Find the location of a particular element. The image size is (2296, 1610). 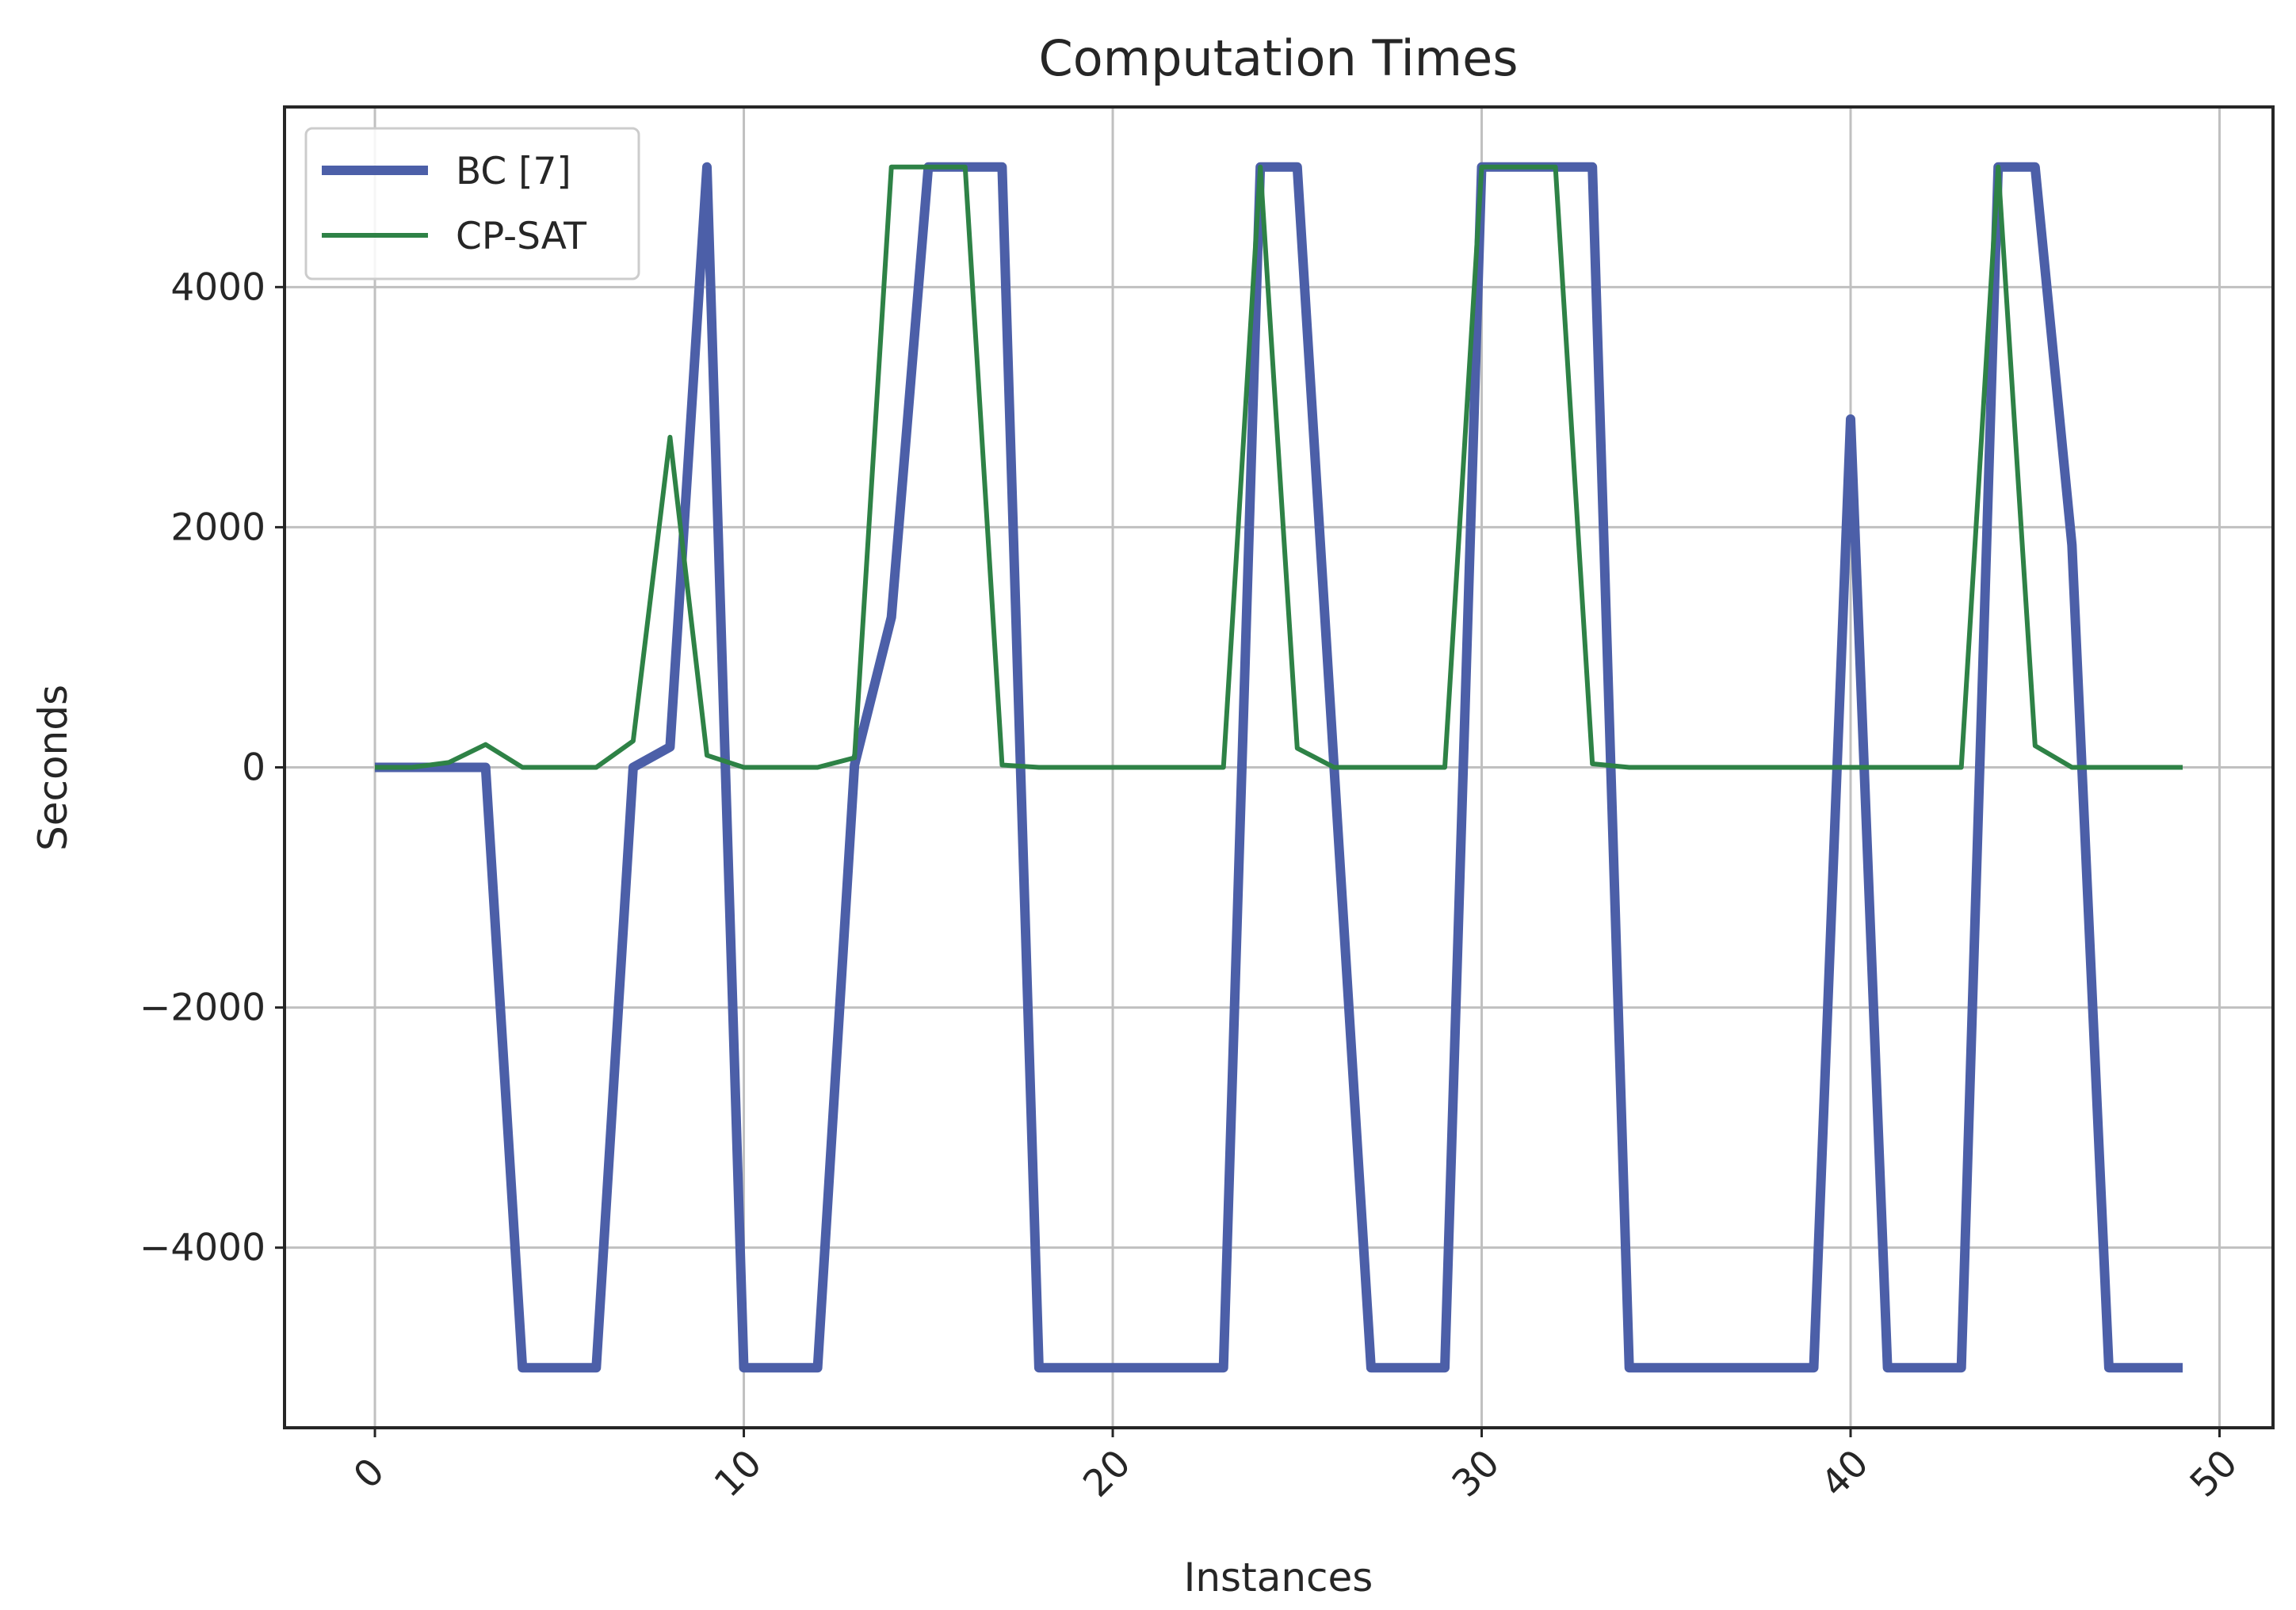

y-tick-label: 4000 is located at coordinates (218, 287).